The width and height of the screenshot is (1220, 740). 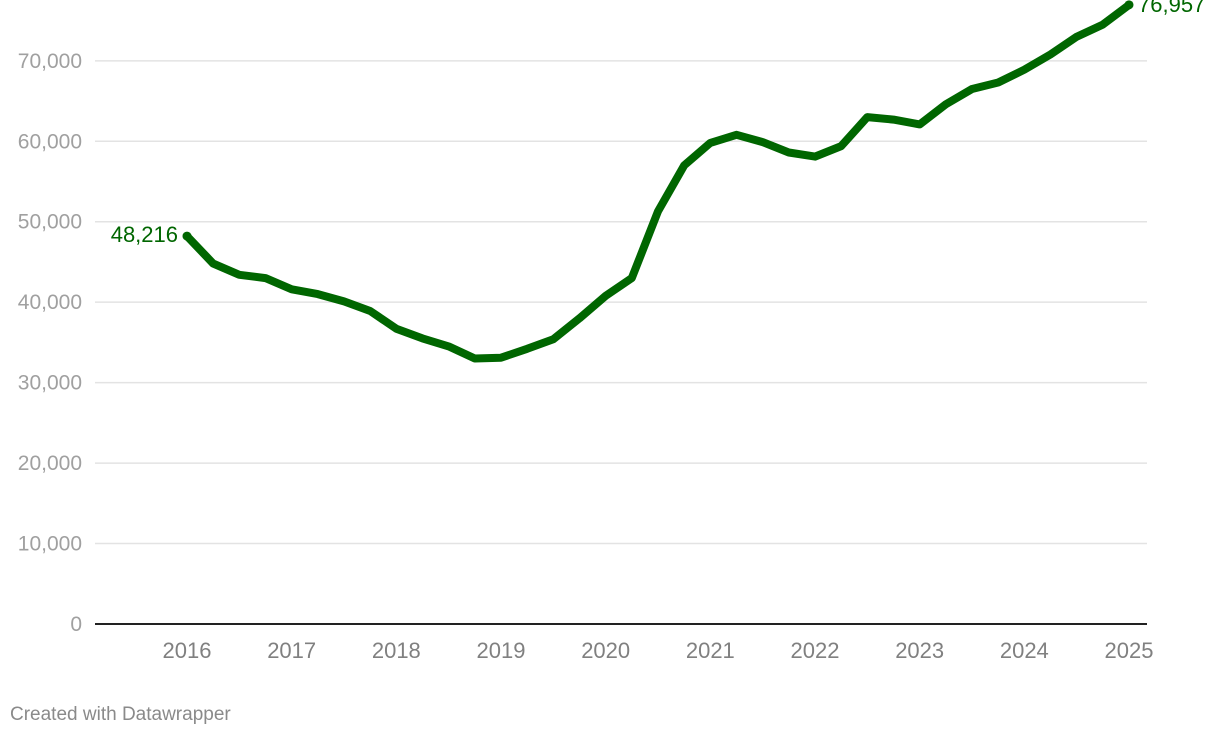 What do you see at coordinates (396, 650) in the screenshot?
I see `x-tick-label: 2018` at bounding box center [396, 650].